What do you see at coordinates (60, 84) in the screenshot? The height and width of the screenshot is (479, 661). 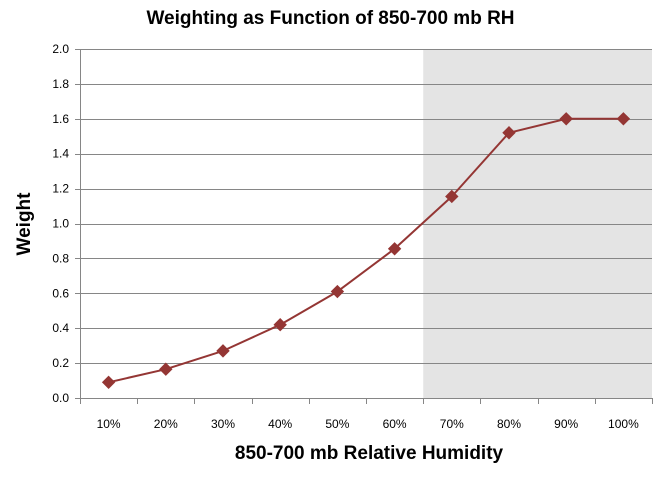 I see `y-tick-label: 1.8` at bounding box center [60, 84].